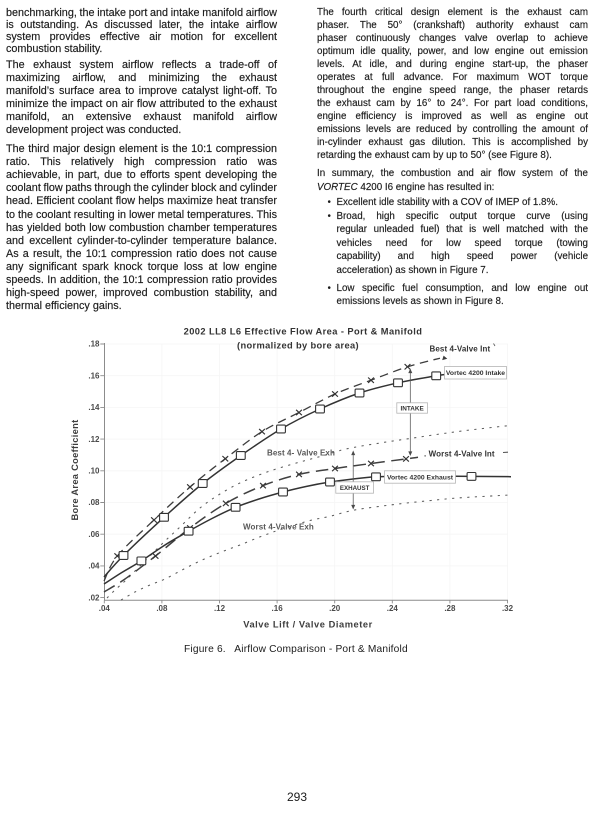  What do you see at coordinates (301, 453) in the screenshot?
I see `svg-text: Best 4- Valve Exh` at bounding box center [301, 453].